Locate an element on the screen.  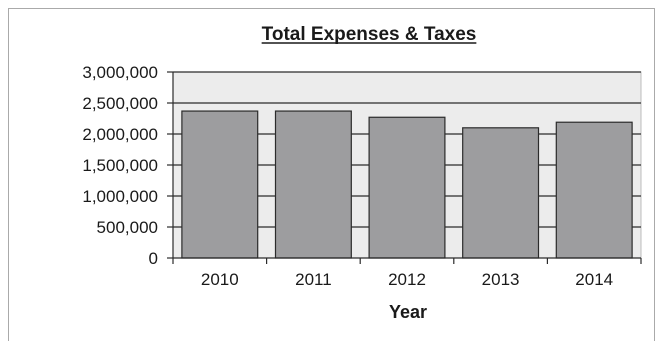
y-tick-label: 1,500,000 is located at coordinates (120, 165).